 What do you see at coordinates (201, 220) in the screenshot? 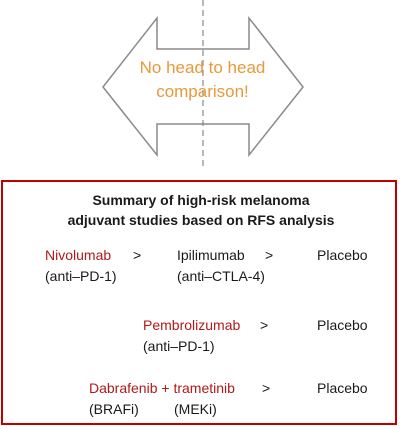
I see `summary-title-line2: adjuvant studies based on RFS analysis` at bounding box center [201, 220].